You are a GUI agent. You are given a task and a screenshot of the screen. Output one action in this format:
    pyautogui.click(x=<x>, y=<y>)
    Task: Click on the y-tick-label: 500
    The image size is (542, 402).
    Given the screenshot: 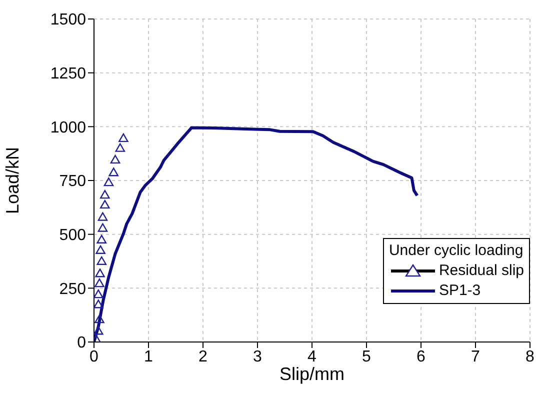 What is the action you would take?
    pyautogui.click(x=72, y=235)
    